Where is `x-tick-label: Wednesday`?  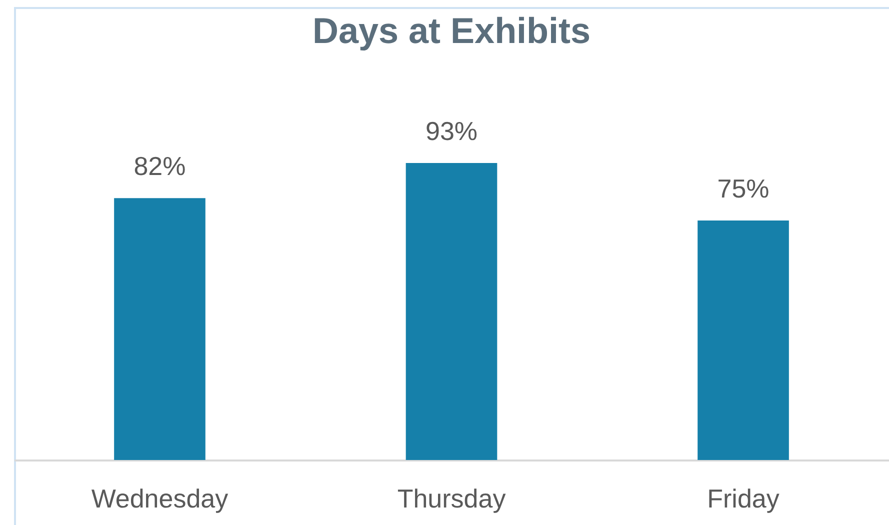 x-tick-label: Wednesday is located at coordinates (159, 499).